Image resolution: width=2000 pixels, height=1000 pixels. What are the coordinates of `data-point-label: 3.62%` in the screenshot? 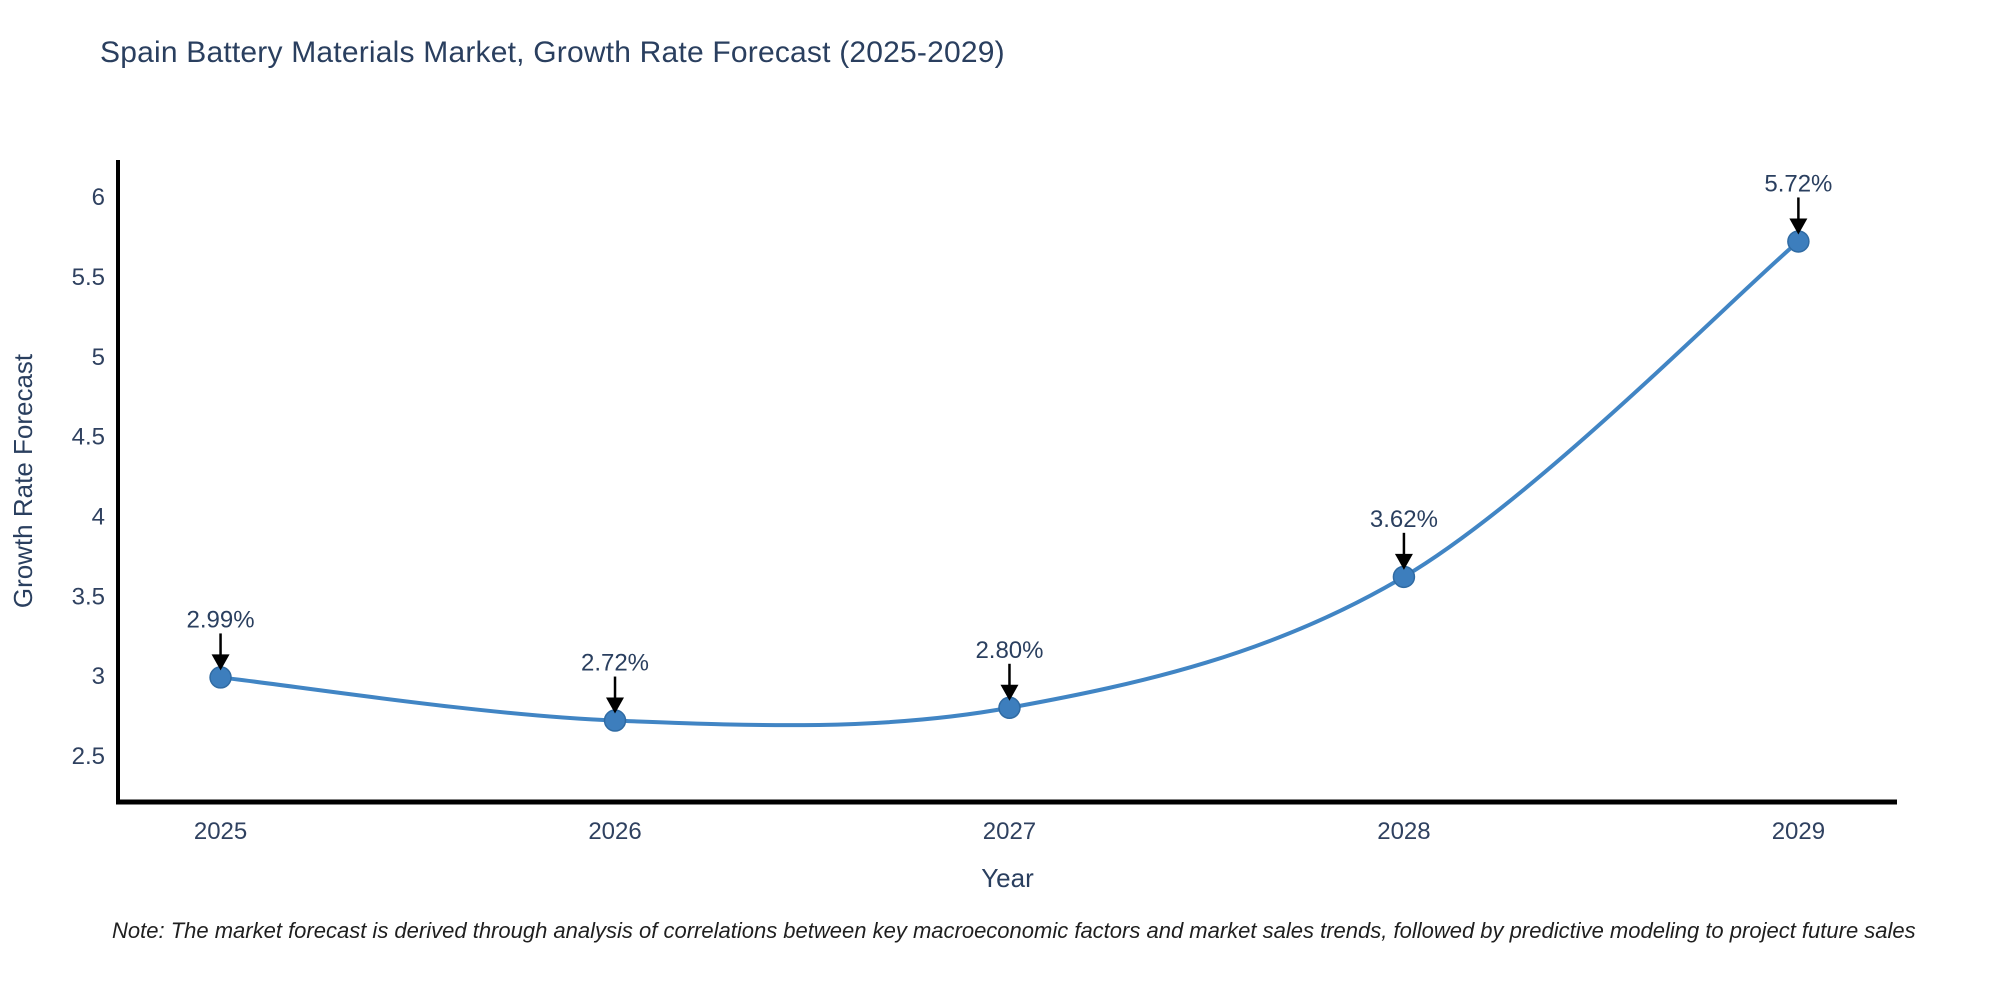 It's located at (1404, 519).